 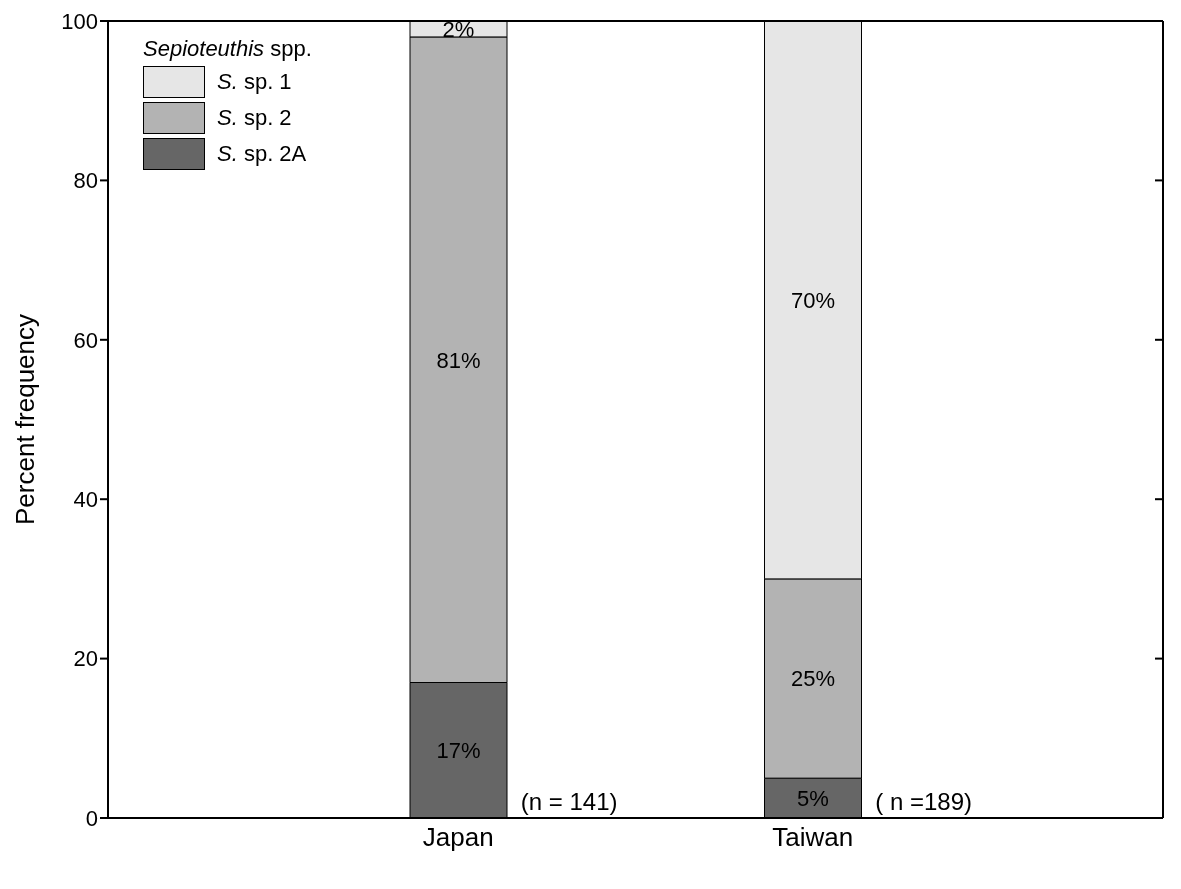 What do you see at coordinates (813, 679) in the screenshot?
I see `data-label: 25%` at bounding box center [813, 679].